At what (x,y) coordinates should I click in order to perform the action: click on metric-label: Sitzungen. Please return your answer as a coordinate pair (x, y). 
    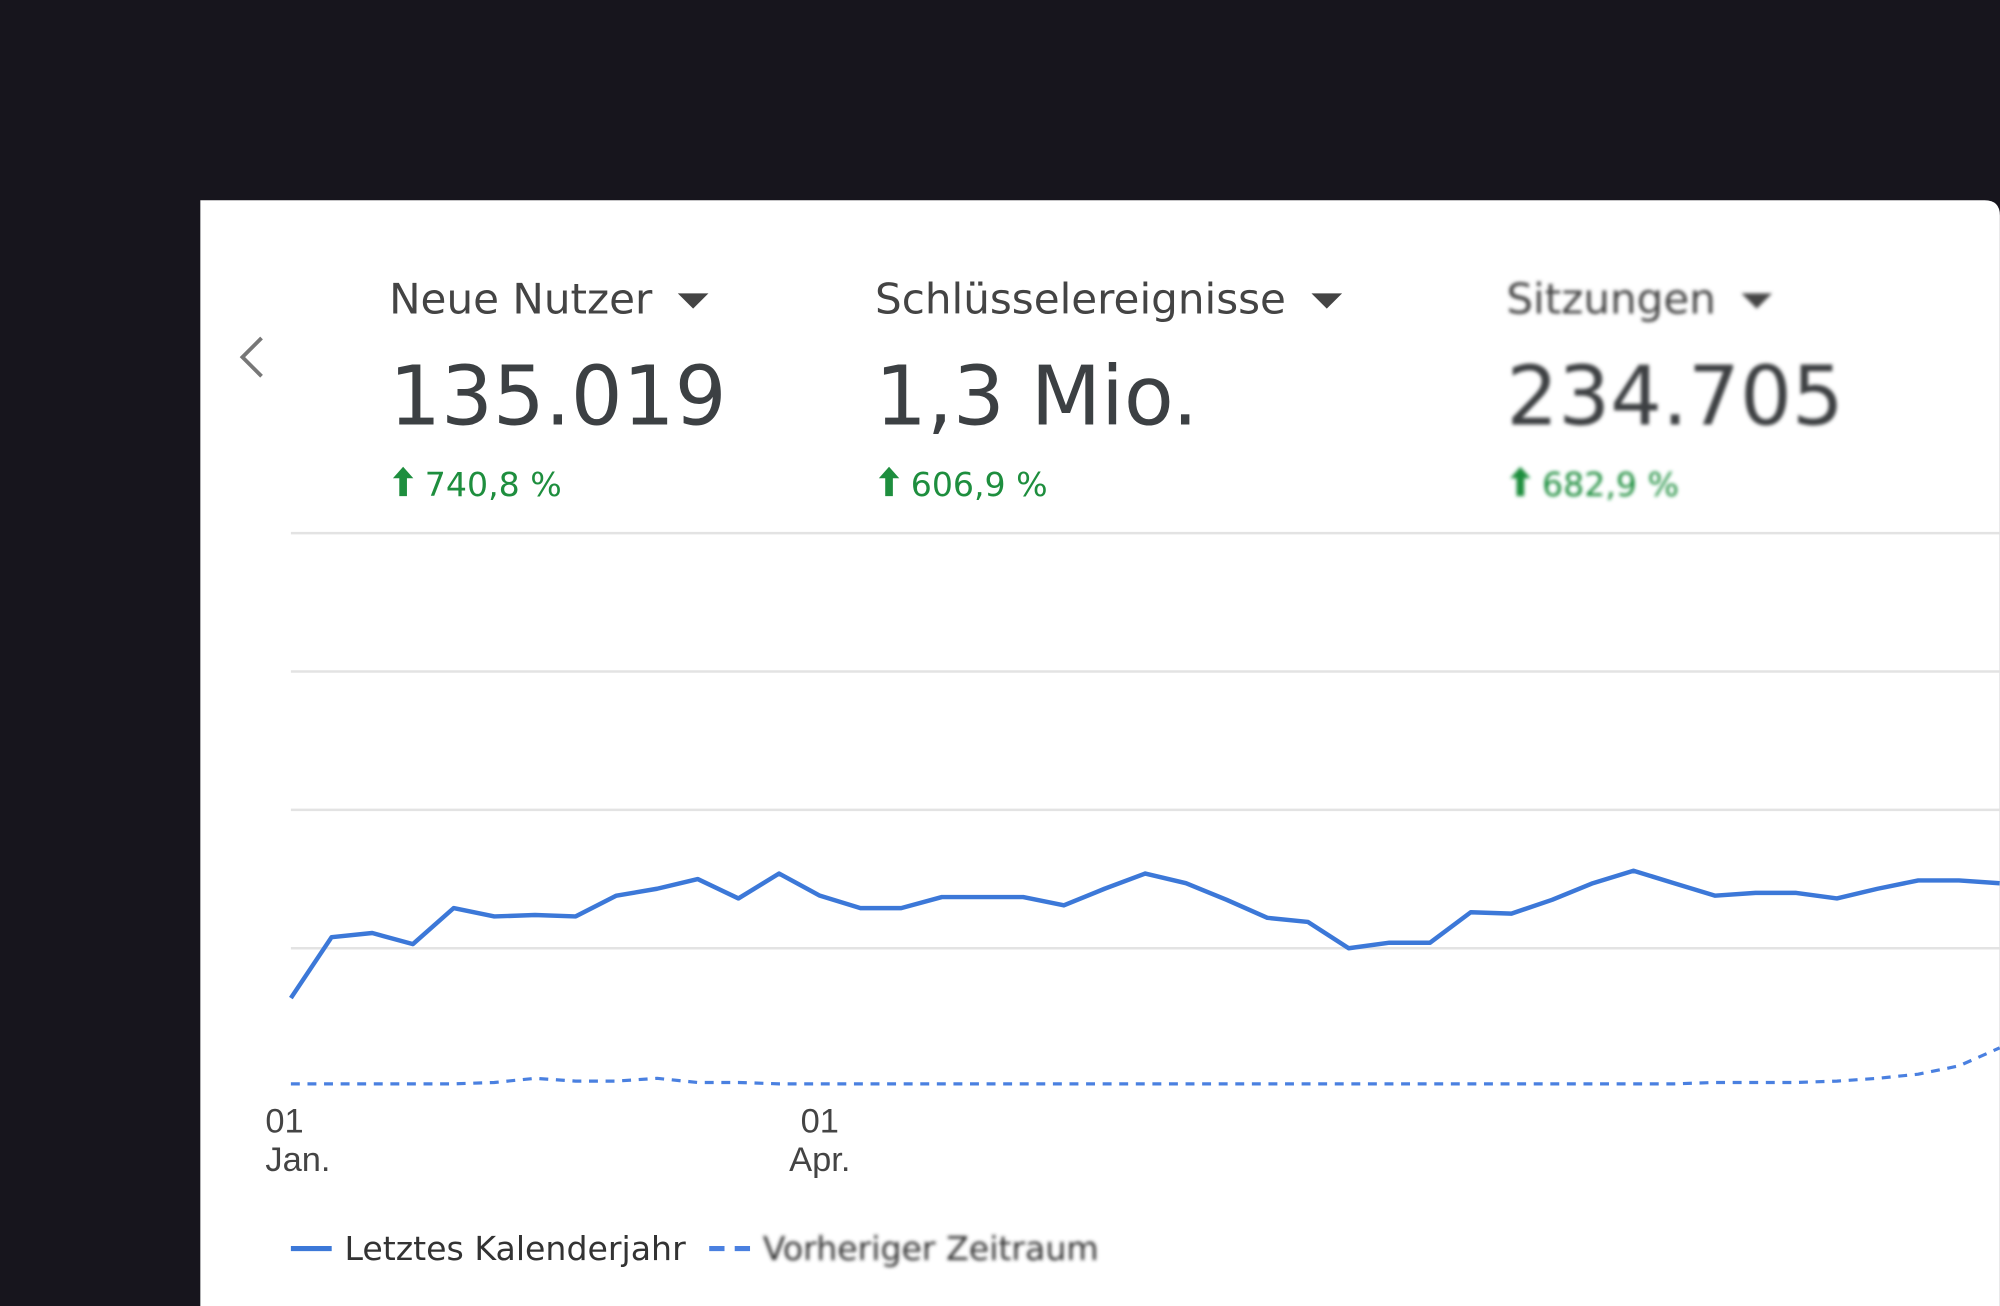
    Looking at the image, I should click on (1611, 299).